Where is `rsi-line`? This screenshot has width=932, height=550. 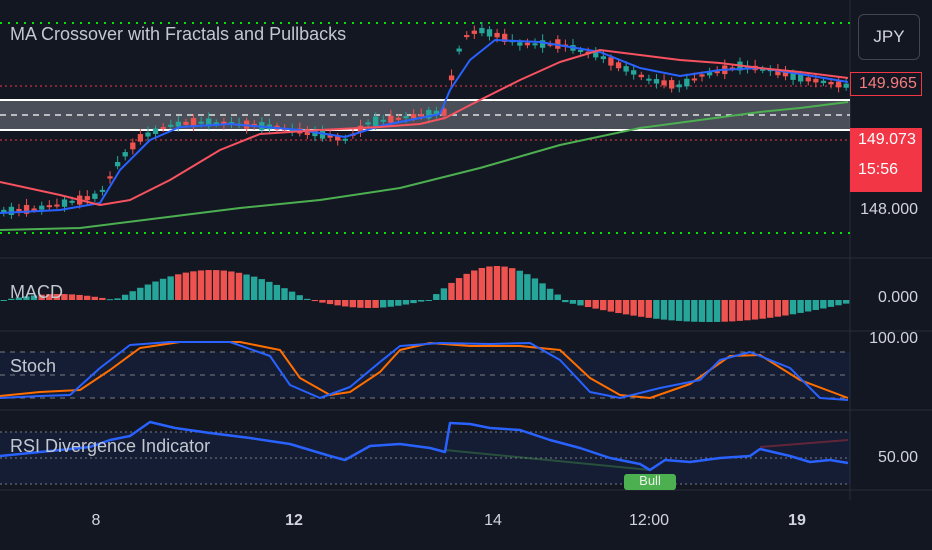
rsi-line is located at coordinates (424, 446).